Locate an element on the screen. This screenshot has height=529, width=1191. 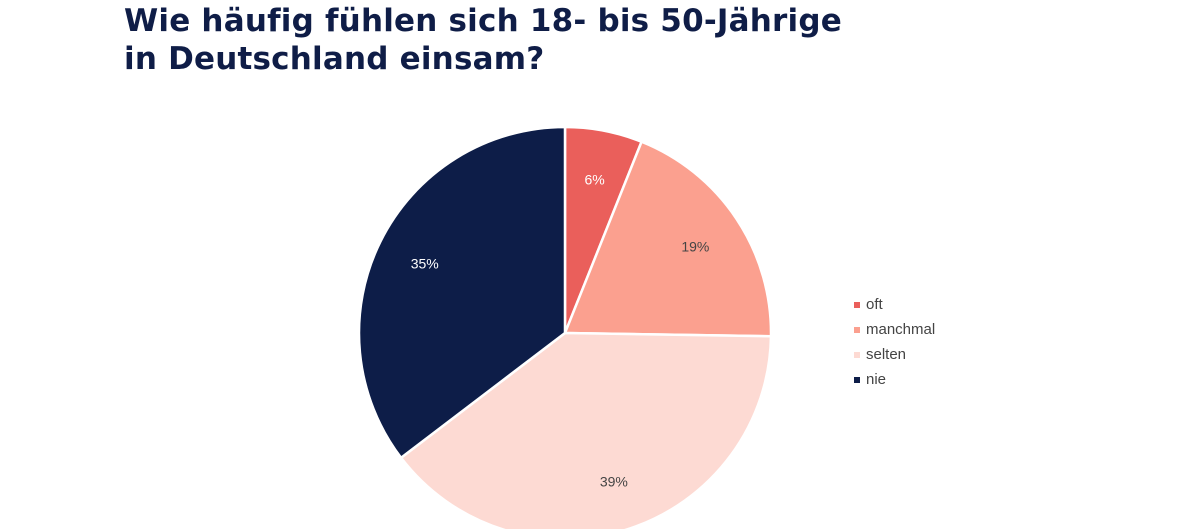
legend-label-manchmal: manchmal is located at coordinates (901, 329).